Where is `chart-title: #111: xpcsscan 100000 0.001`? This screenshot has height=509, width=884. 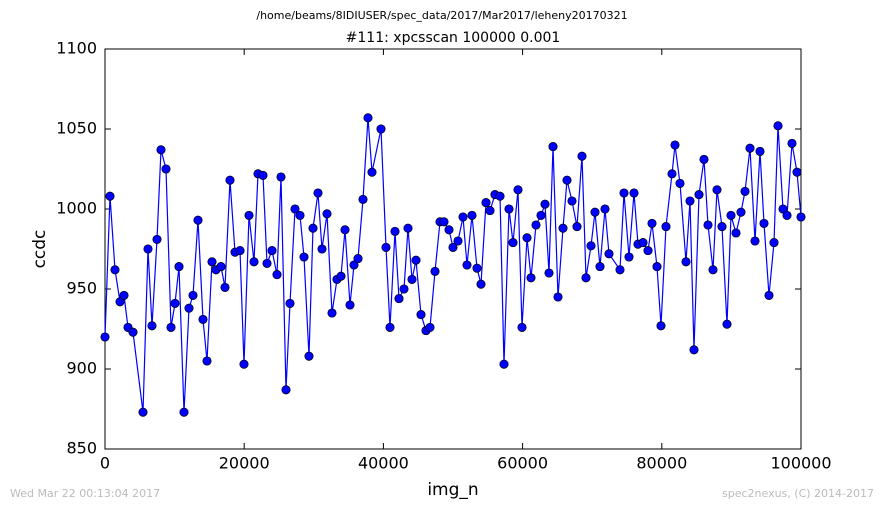
chart-title: #111: xpcsscan 100000 0.001 is located at coordinates (453, 38).